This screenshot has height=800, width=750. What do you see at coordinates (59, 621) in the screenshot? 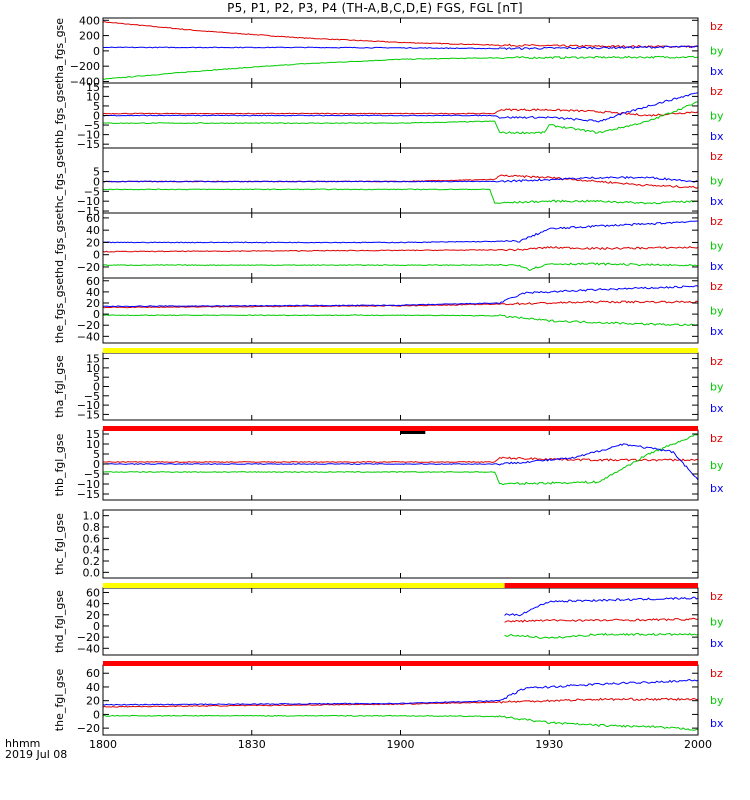
I see `panel-ylabel-9: thd_fgl_gse` at bounding box center [59, 621].